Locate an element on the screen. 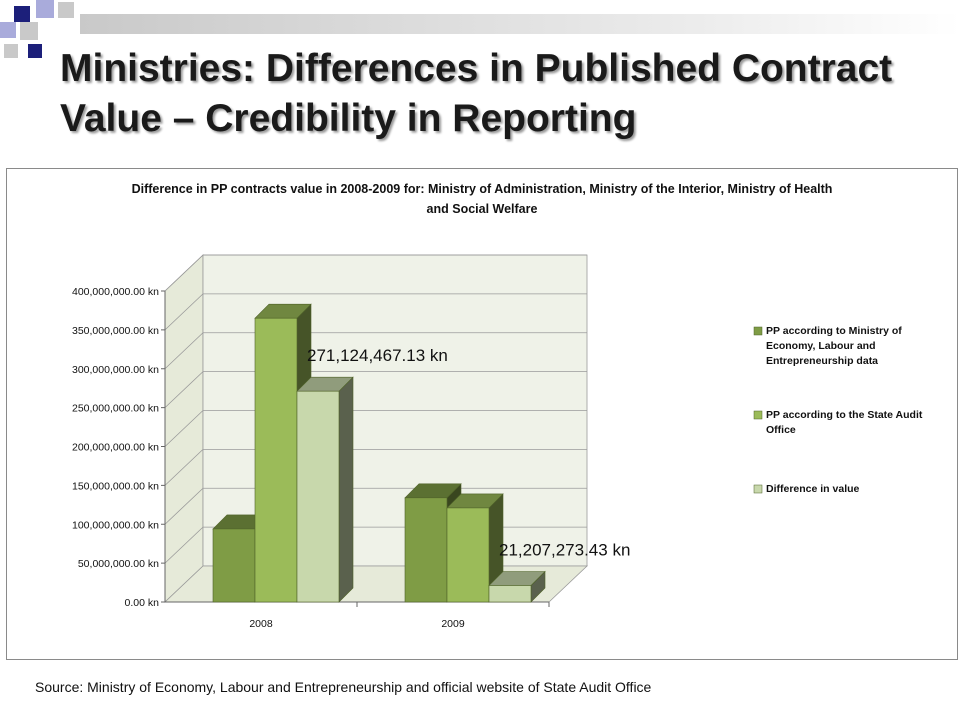  legend-swatch-s3 is located at coordinates (758, 489).